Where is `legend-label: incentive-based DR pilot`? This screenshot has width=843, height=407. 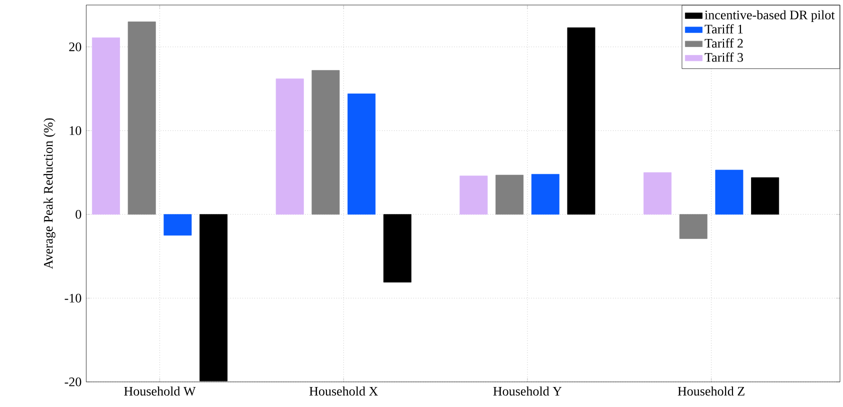 legend-label: incentive-based DR pilot is located at coordinates (769, 16).